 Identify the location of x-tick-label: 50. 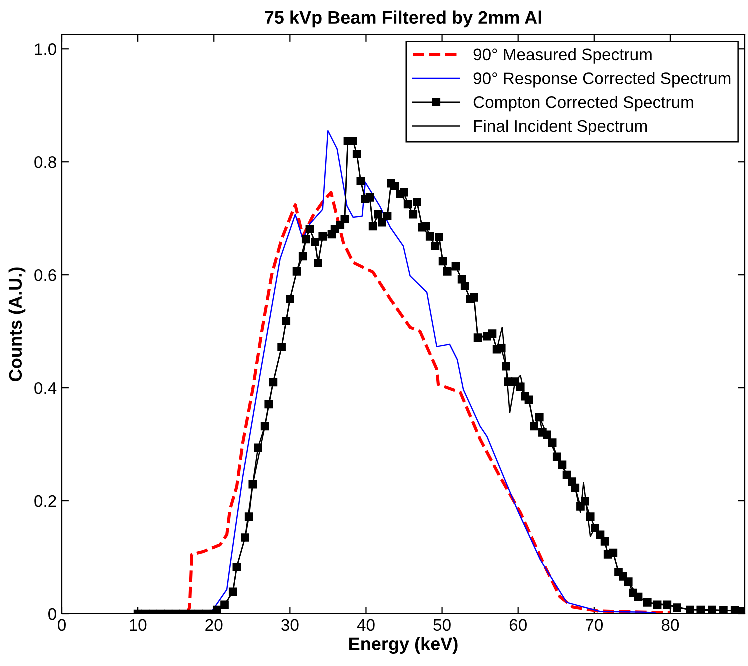
(442, 625).